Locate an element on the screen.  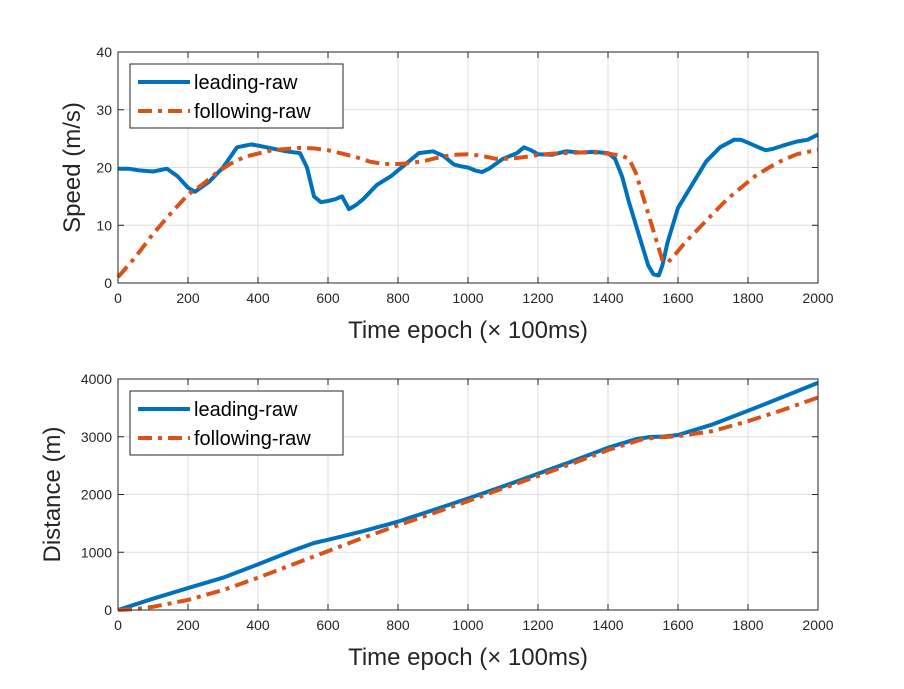
y-tick-label: 1000 is located at coordinates (96, 552).